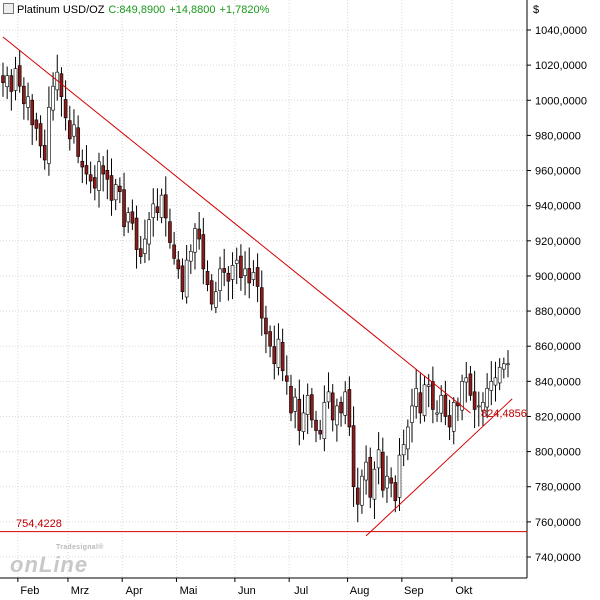  What do you see at coordinates (504, 414) in the screenshot?
I see `trend-level-label: 824,4856` at bounding box center [504, 414].